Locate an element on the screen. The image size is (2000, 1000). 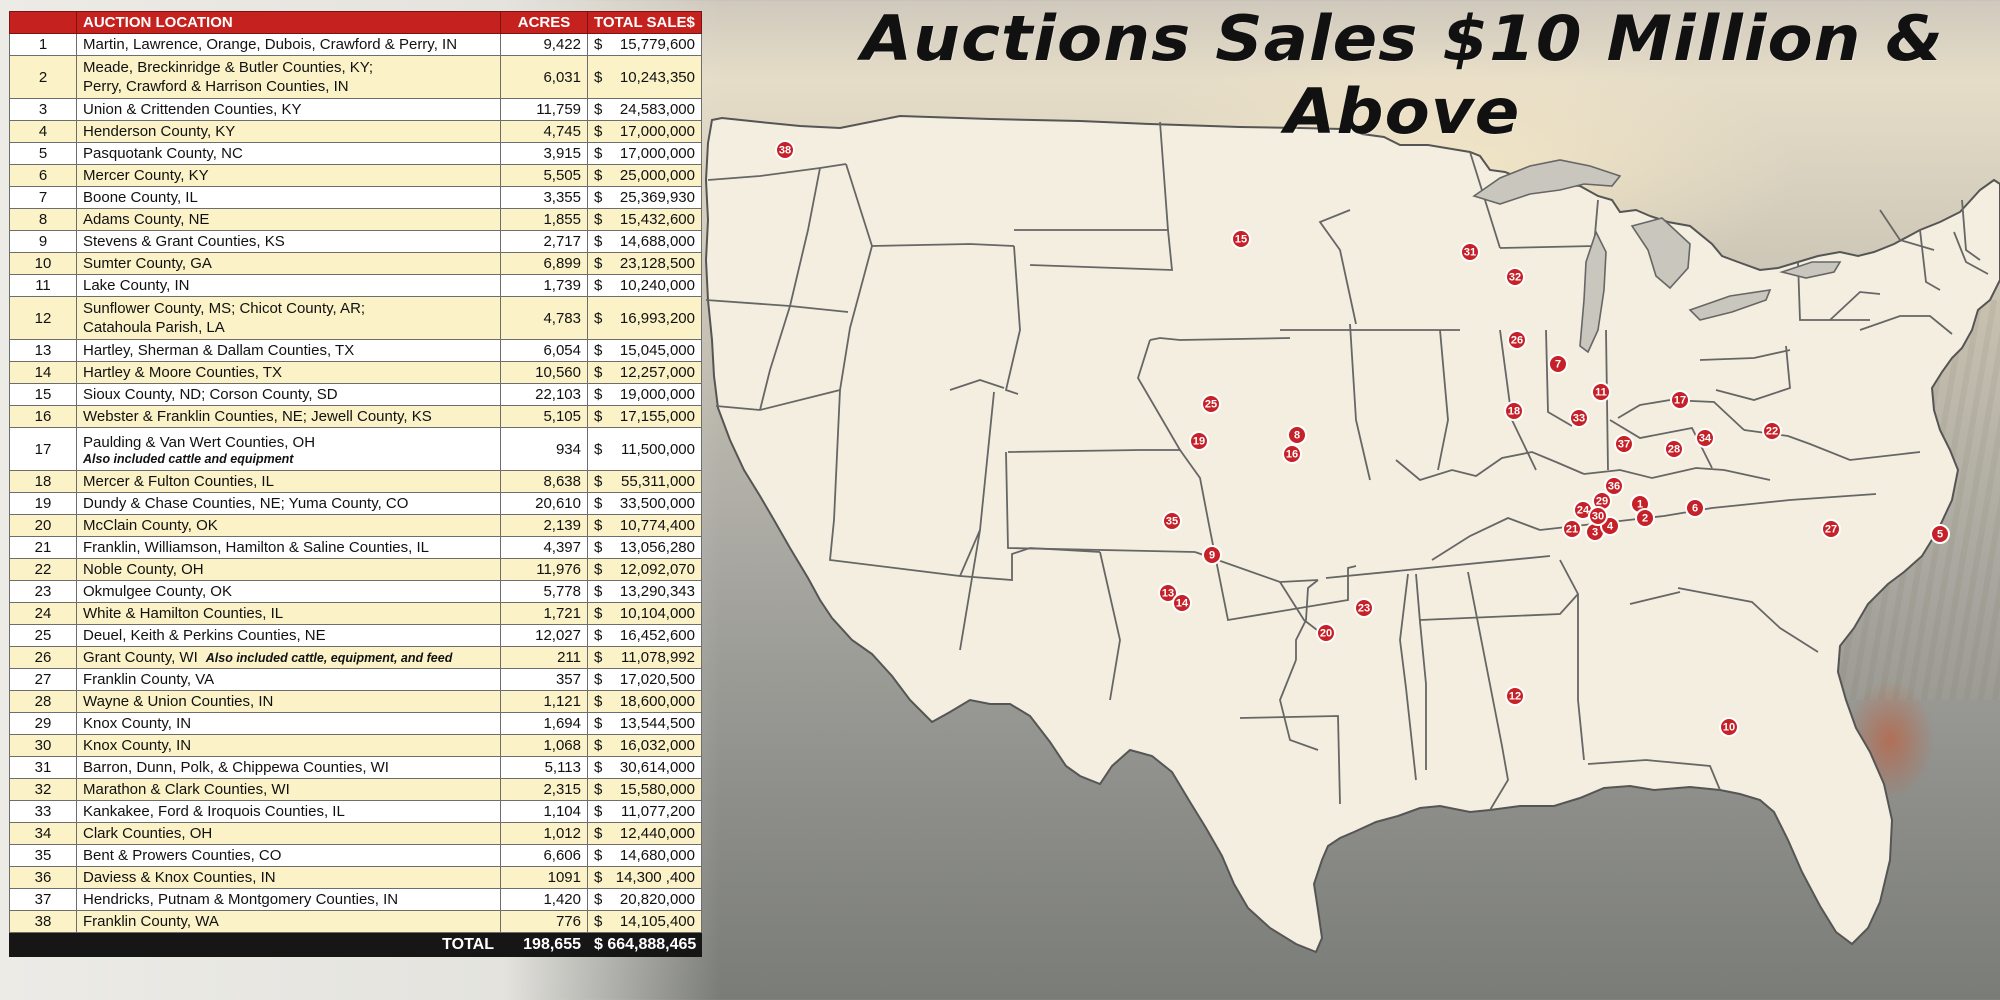
table-total-row: TOTAL 198,655 $ 664,888,465 is located at coordinates (355, 944).